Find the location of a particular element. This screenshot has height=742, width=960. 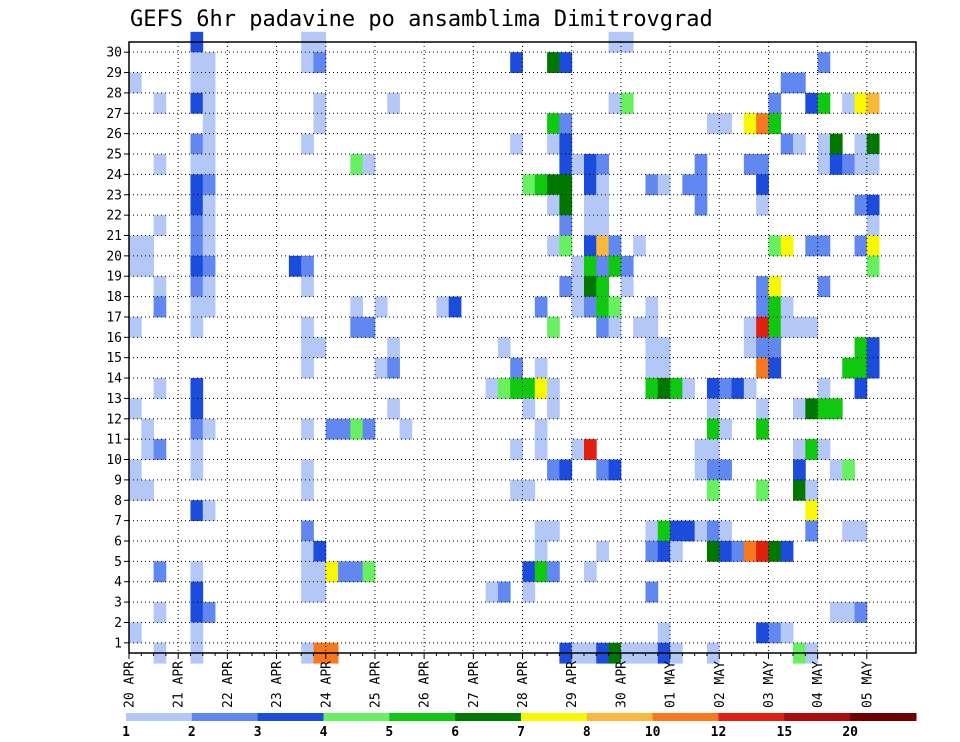

x-tick-label: 20 APR is located at coordinates (130, 684).